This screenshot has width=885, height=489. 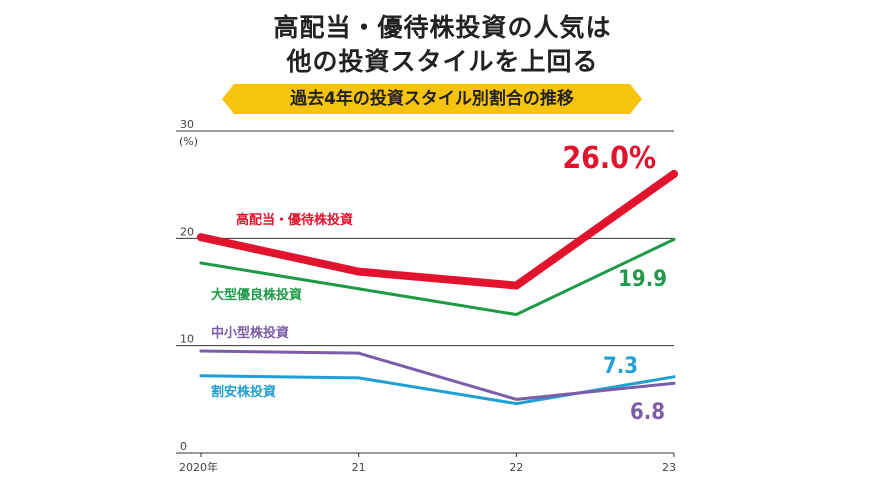 I want to click on y-tick-label-20: 20, so click(x=187, y=231).